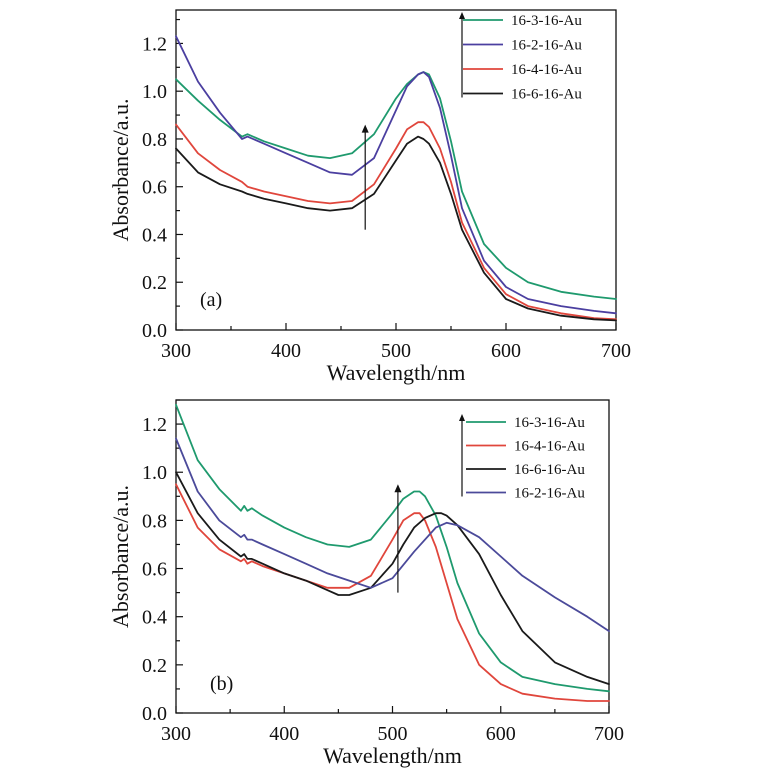  What do you see at coordinates (120, 170) in the screenshot?
I see `panel-a-y-axis-title: Absorbance/a.u.` at bounding box center [120, 170].